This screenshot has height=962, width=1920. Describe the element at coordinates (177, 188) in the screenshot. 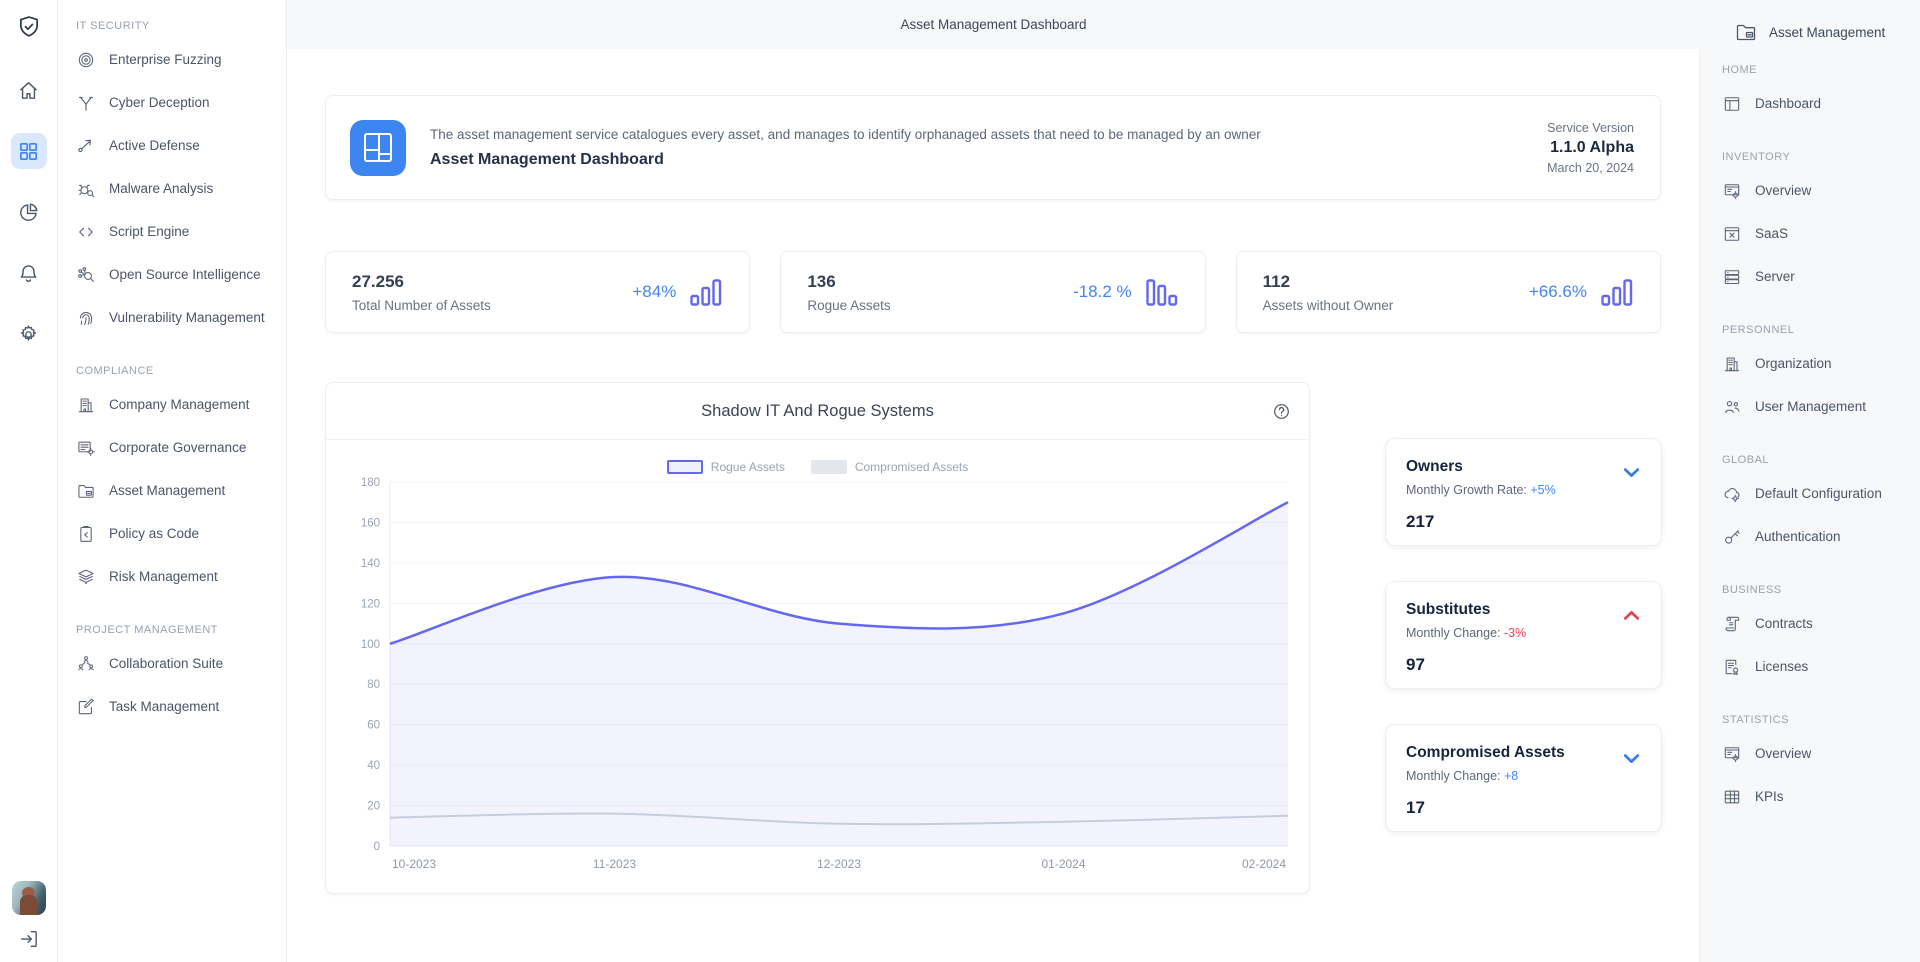

I see `sidebar-item-malware-analysis: Malware Analysis` at that location.